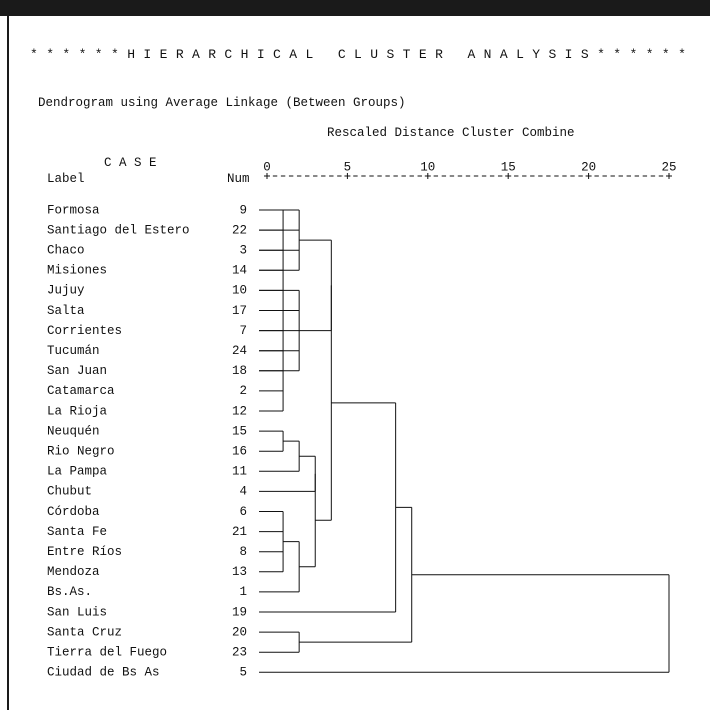  What do you see at coordinates (81, 451) in the screenshot?
I see `leaf-label: Rio Negro` at bounding box center [81, 451].